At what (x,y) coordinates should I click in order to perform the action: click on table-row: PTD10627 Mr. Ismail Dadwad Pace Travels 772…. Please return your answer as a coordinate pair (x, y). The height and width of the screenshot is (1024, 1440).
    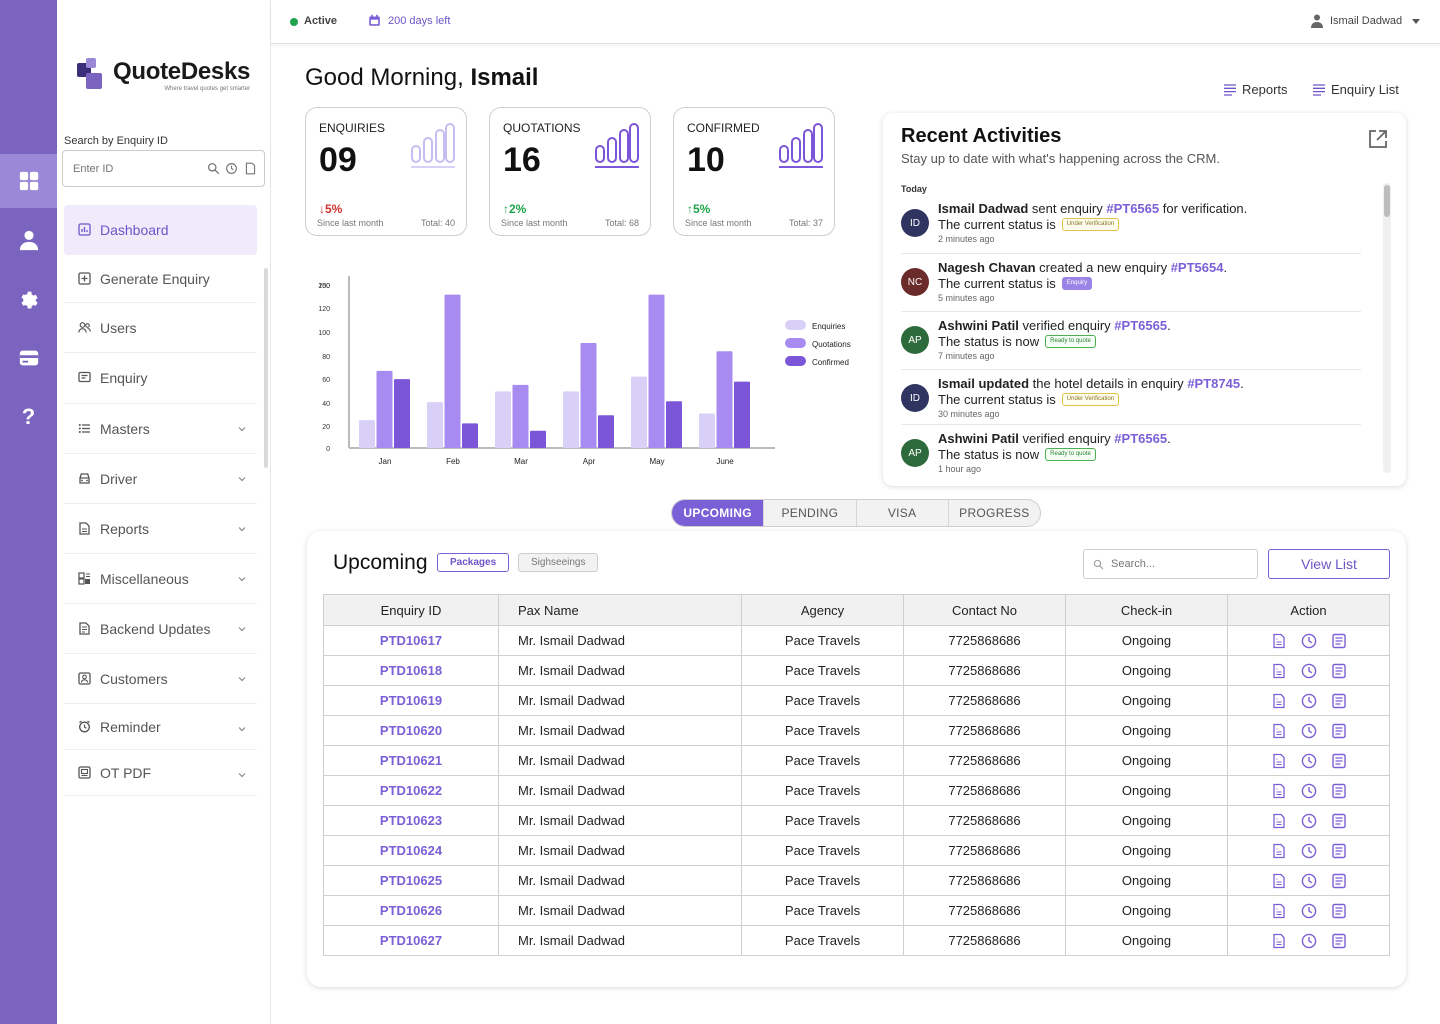
    Looking at the image, I should click on (856, 940).